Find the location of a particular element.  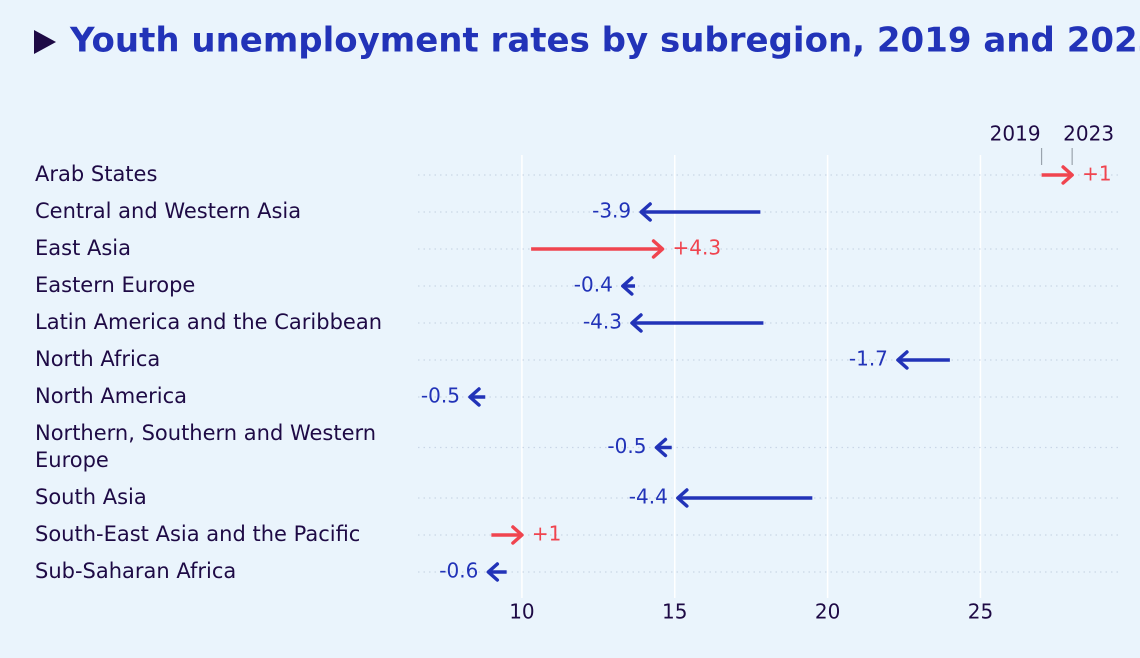

category-label: North Africa is located at coordinates (97, 359).